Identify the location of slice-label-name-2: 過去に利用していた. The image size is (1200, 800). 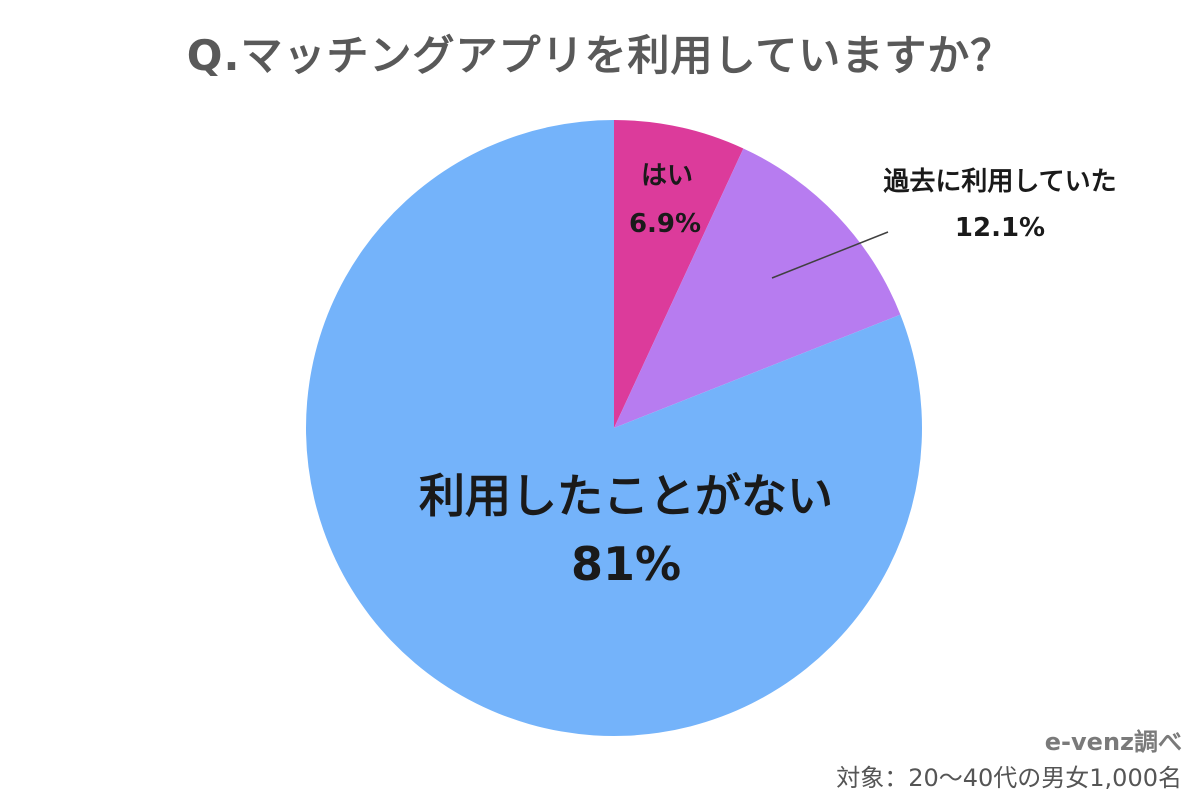
(999, 182).